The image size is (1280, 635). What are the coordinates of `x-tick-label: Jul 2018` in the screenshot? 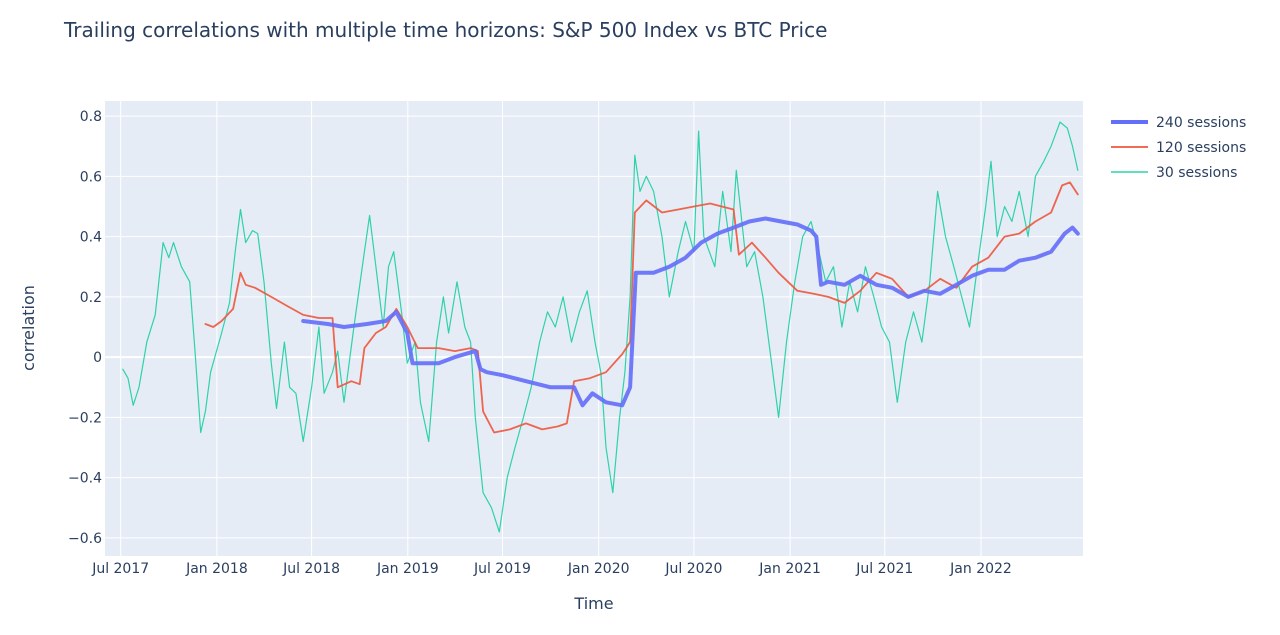 It's located at (311, 569).